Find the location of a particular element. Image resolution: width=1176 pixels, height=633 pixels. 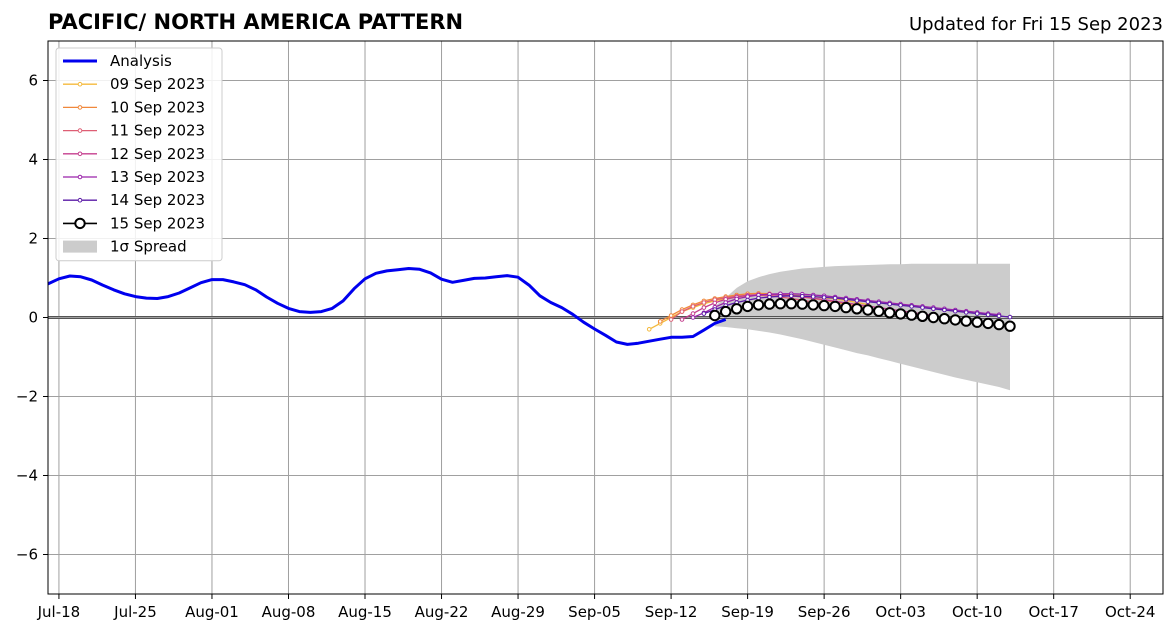

y-tick-label: 6 is located at coordinates (33, 81).